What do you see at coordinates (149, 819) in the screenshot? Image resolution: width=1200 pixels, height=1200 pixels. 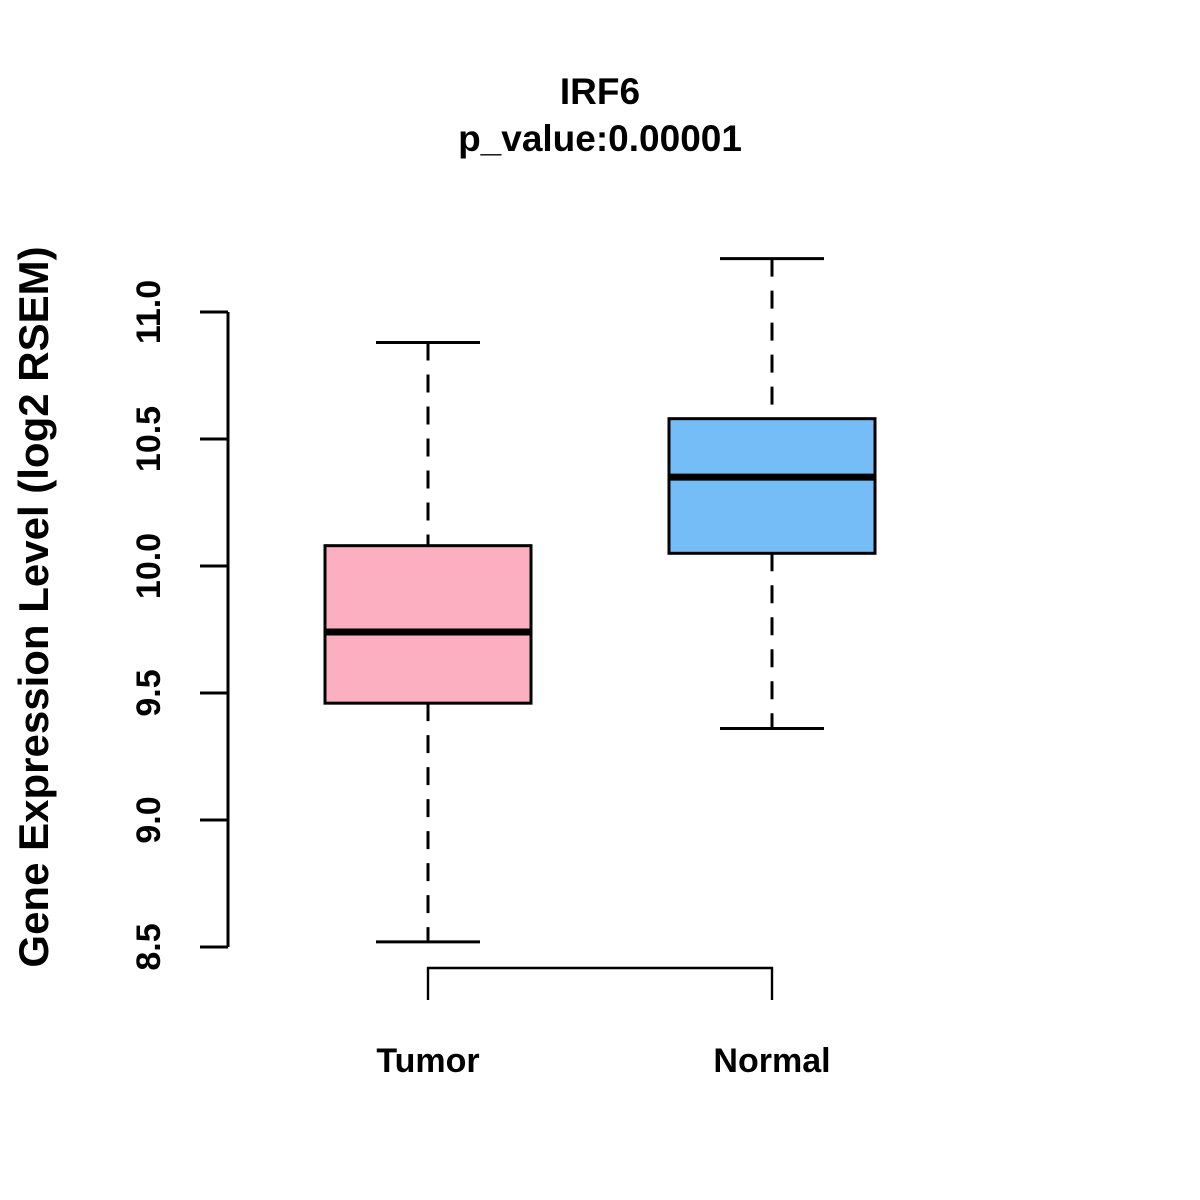 I see `y-tick-label: 9.0` at bounding box center [149, 819].